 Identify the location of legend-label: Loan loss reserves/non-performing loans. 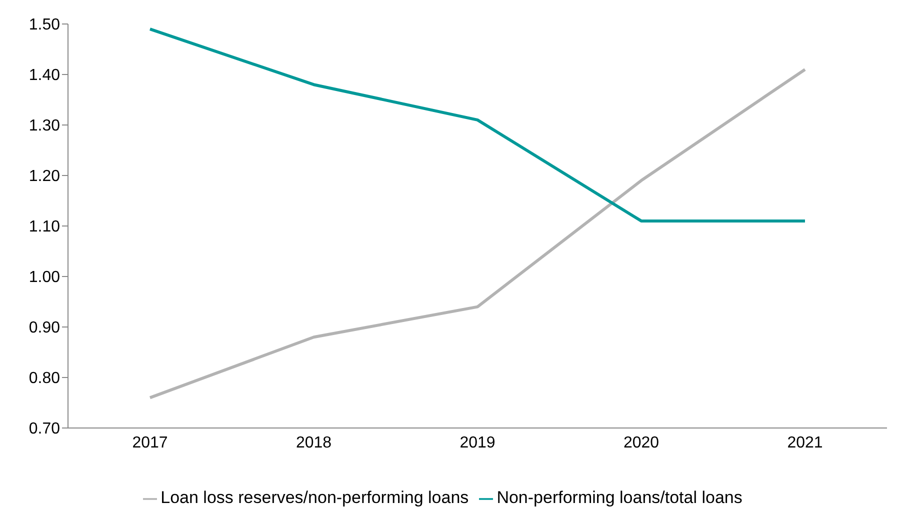
(314, 497).